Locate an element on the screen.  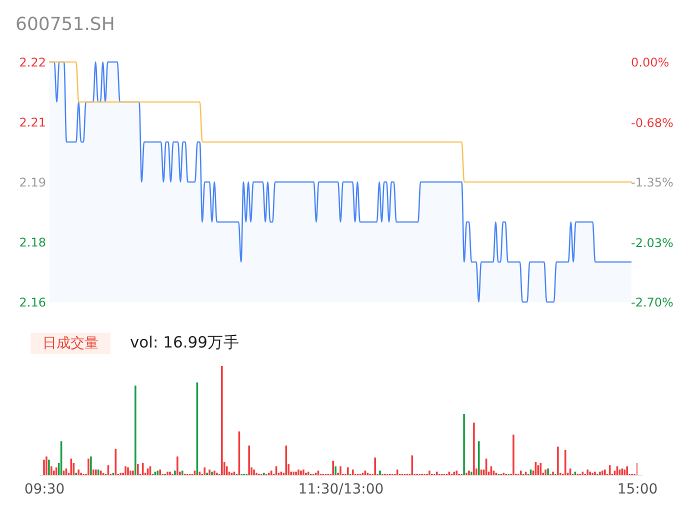
text: 日成交量 is located at coordinates (70, 344).